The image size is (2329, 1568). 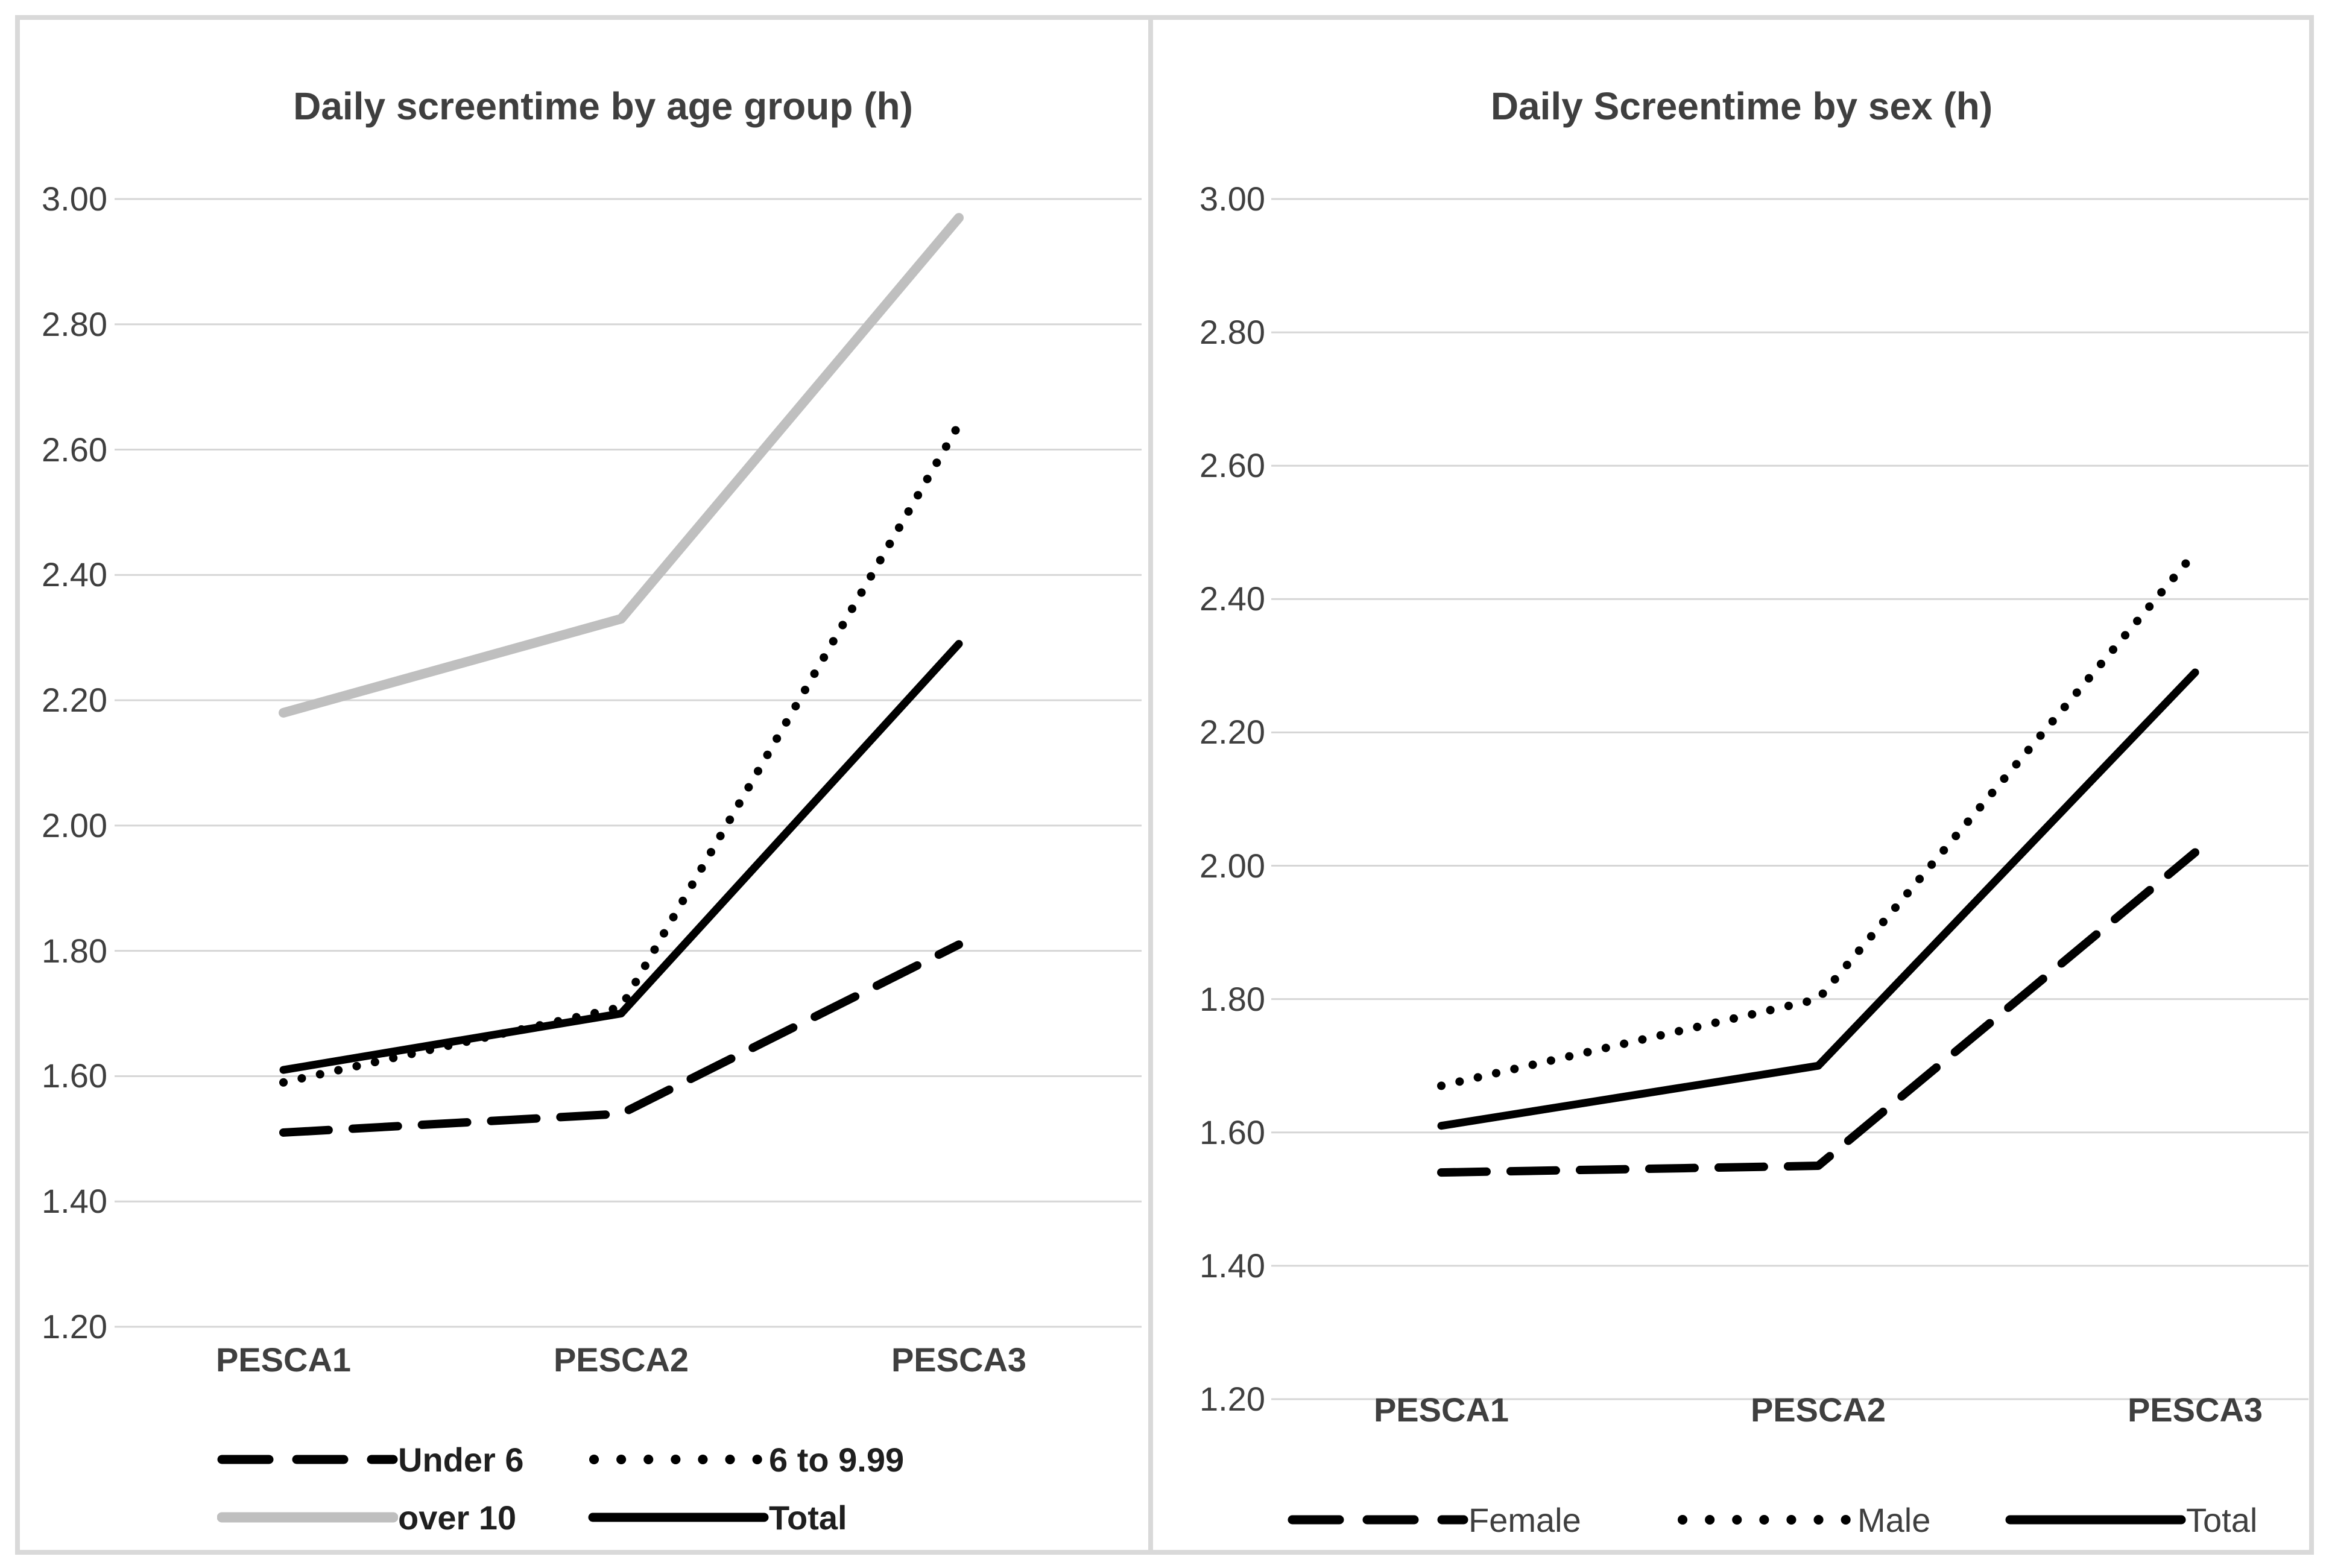 What do you see at coordinates (1818, 1012) in the screenshot?
I see `series-line-female` at bounding box center [1818, 1012].